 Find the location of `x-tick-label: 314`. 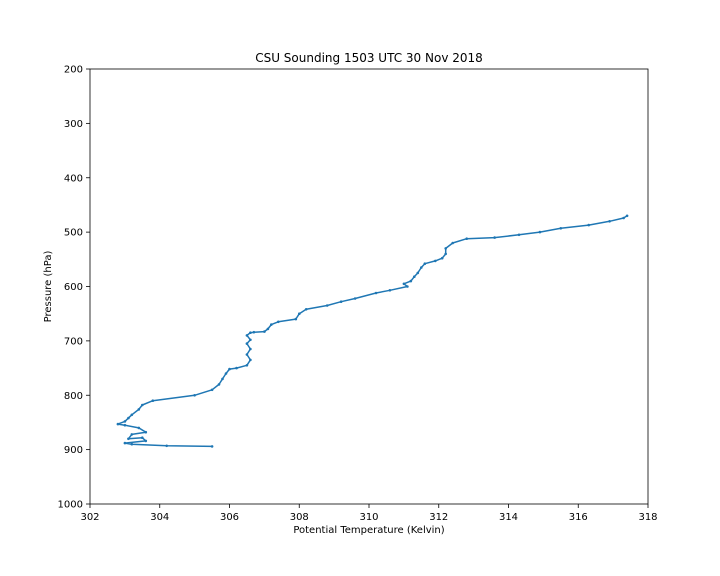

x-tick-label: 314 is located at coordinates (508, 517).